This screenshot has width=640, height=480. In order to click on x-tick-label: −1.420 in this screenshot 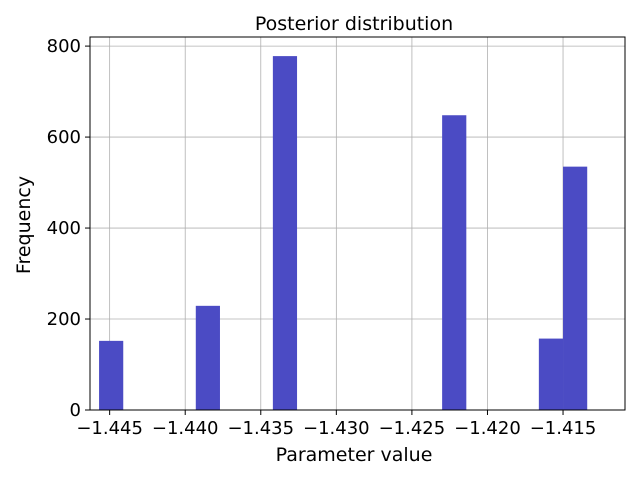, I will do `click(487, 428)`.